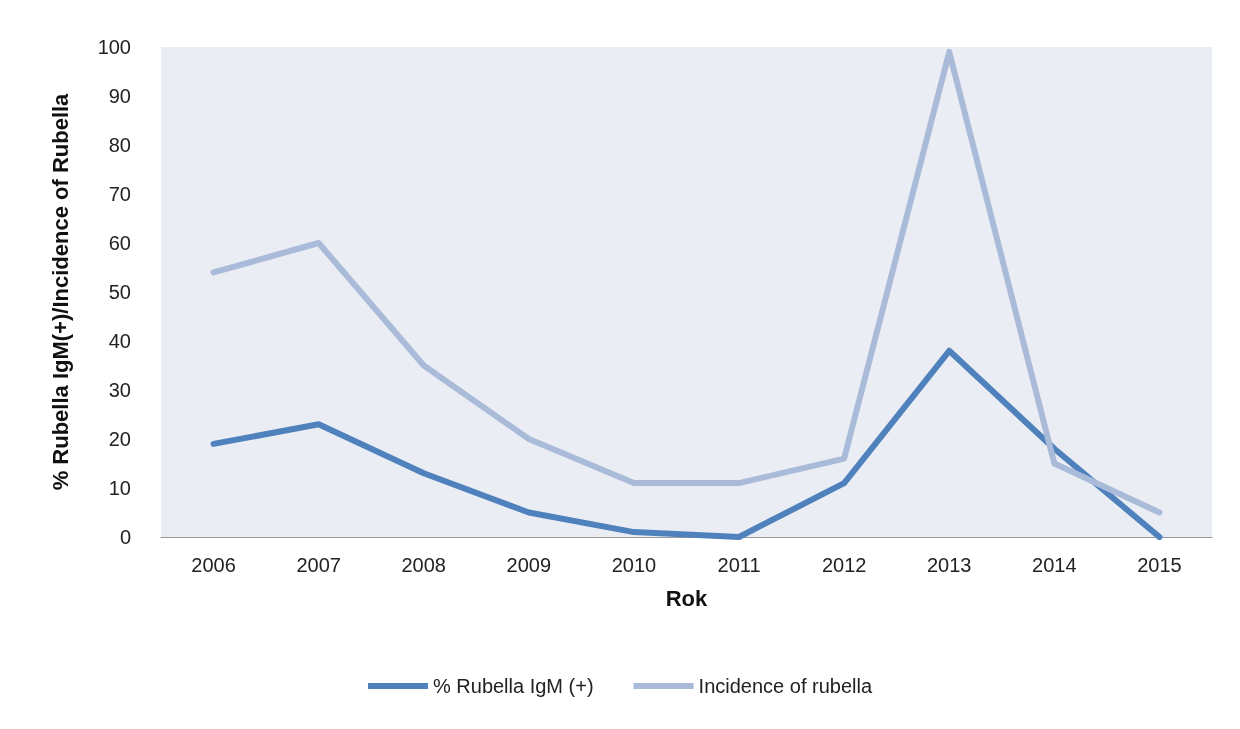  What do you see at coordinates (687, 598) in the screenshot?
I see `x-axis-title: Rok` at bounding box center [687, 598].